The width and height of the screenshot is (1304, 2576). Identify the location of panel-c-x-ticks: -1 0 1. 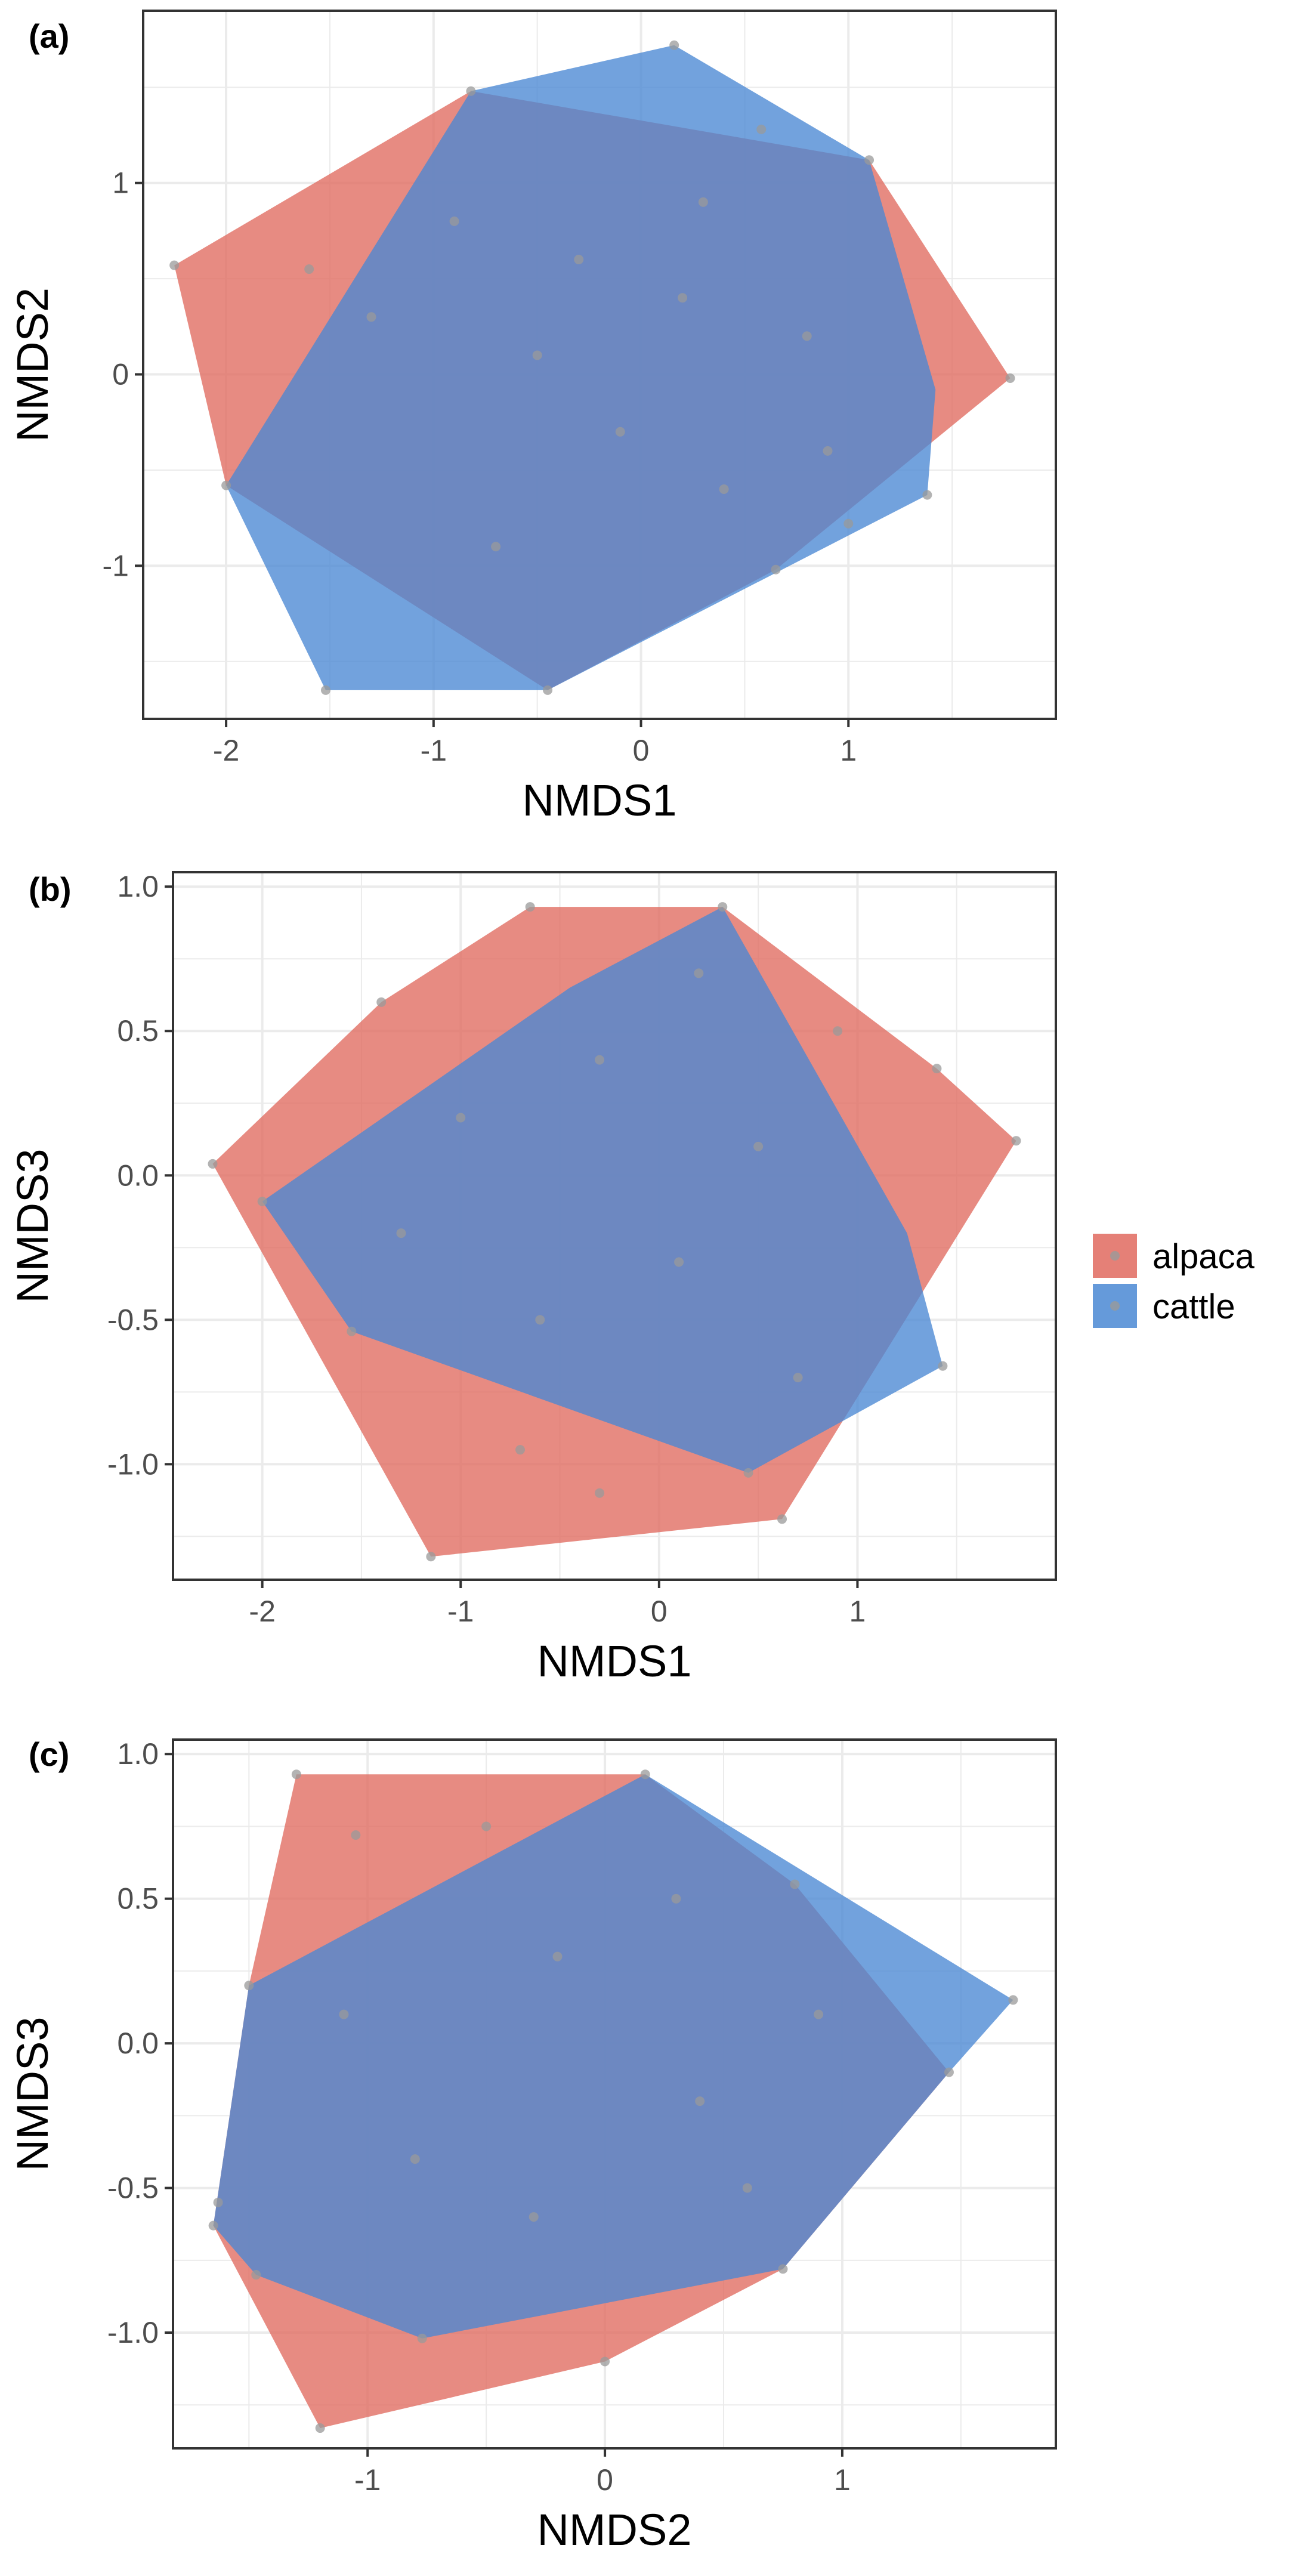
(602, 2472).